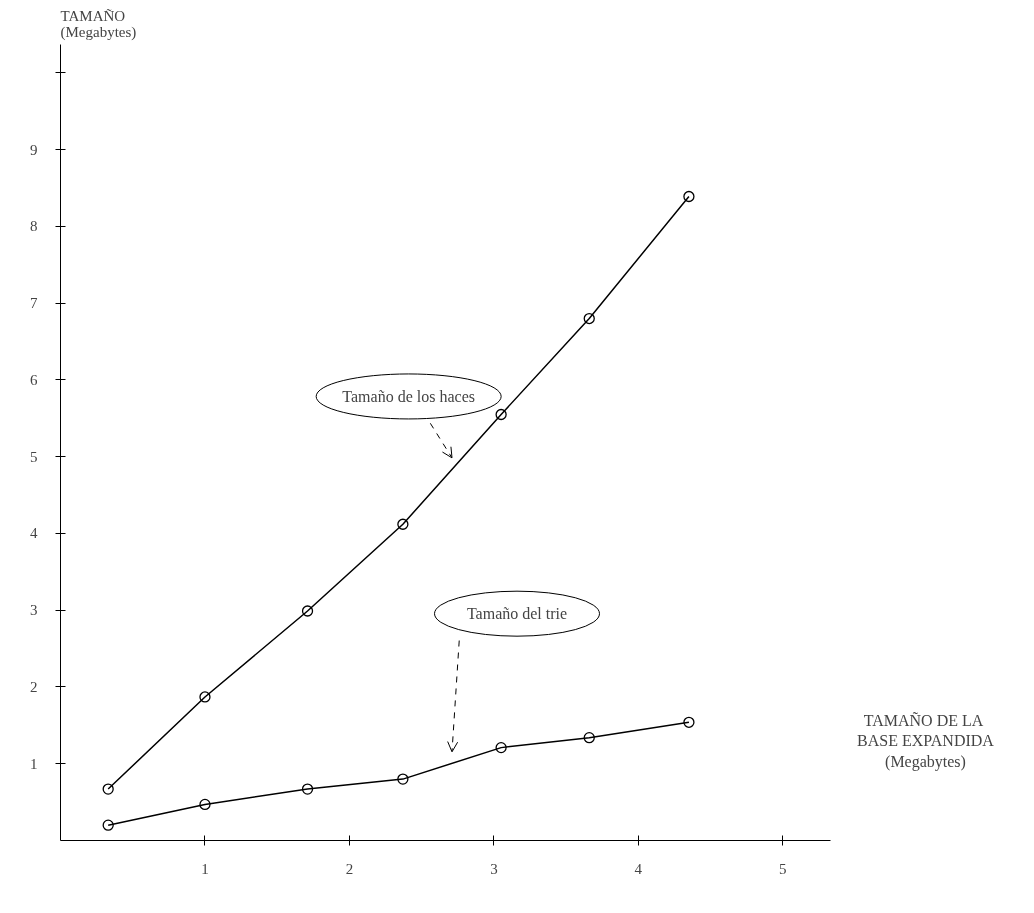 This screenshot has height=913, width=1034. What do you see at coordinates (494, 868) in the screenshot?
I see `x-tick-label: 3` at bounding box center [494, 868].